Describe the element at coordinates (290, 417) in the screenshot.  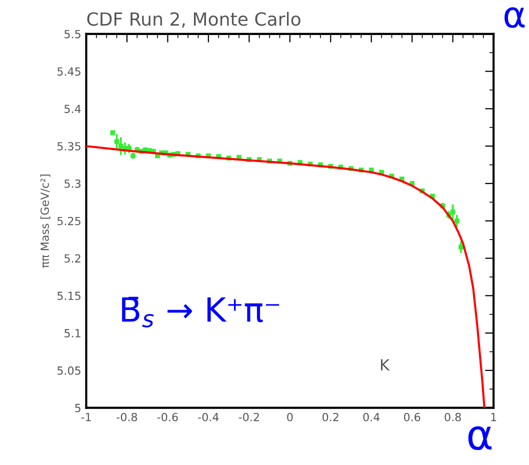
I see `x-tick-label: 0` at that location.